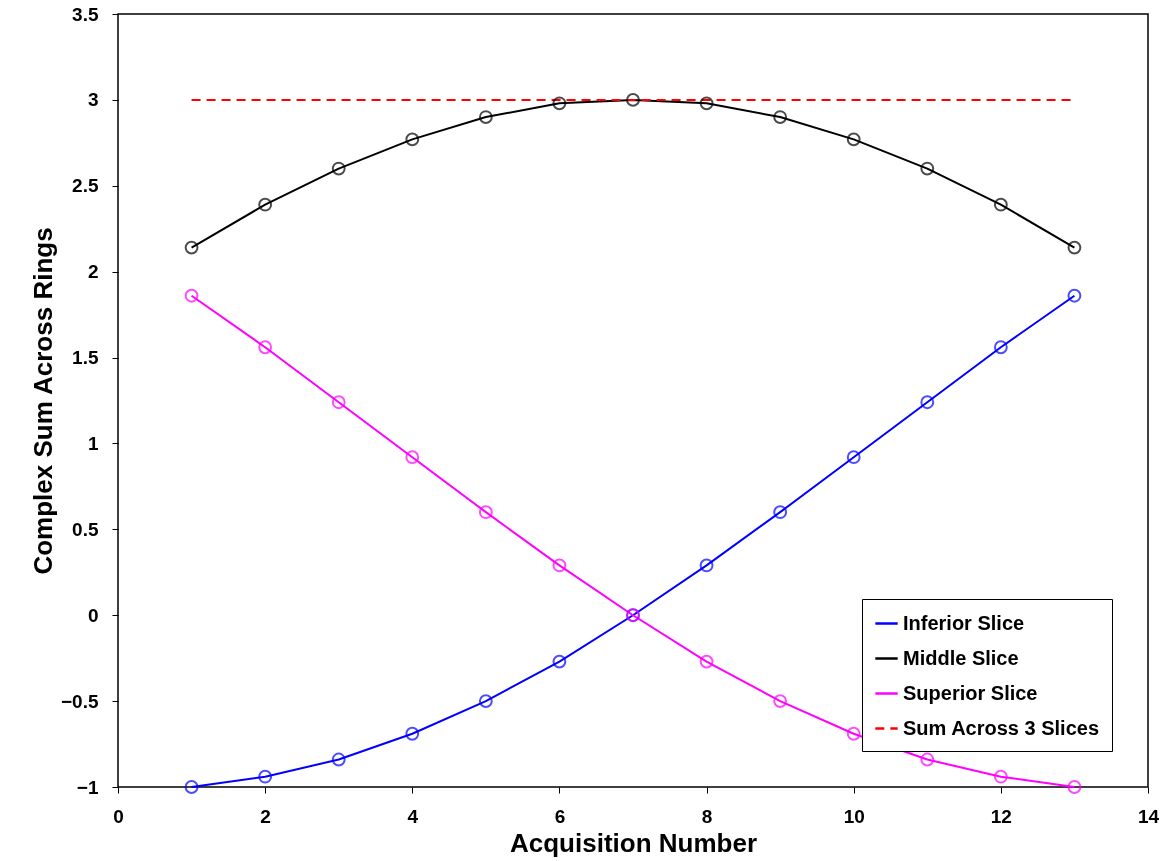 This screenshot has height=861, width=1163. I want to click on y-tick-label: 2, so click(93, 272).